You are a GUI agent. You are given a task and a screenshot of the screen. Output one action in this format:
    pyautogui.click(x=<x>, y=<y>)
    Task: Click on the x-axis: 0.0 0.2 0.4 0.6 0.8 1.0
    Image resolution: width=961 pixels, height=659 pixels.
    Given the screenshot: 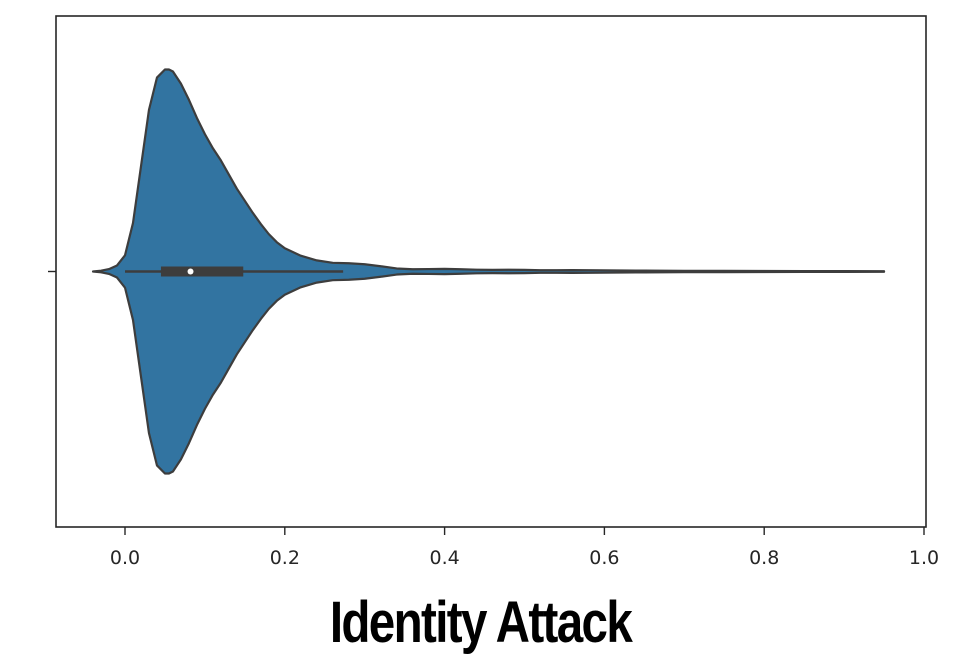 What is the action you would take?
    pyautogui.click(x=524, y=548)
    